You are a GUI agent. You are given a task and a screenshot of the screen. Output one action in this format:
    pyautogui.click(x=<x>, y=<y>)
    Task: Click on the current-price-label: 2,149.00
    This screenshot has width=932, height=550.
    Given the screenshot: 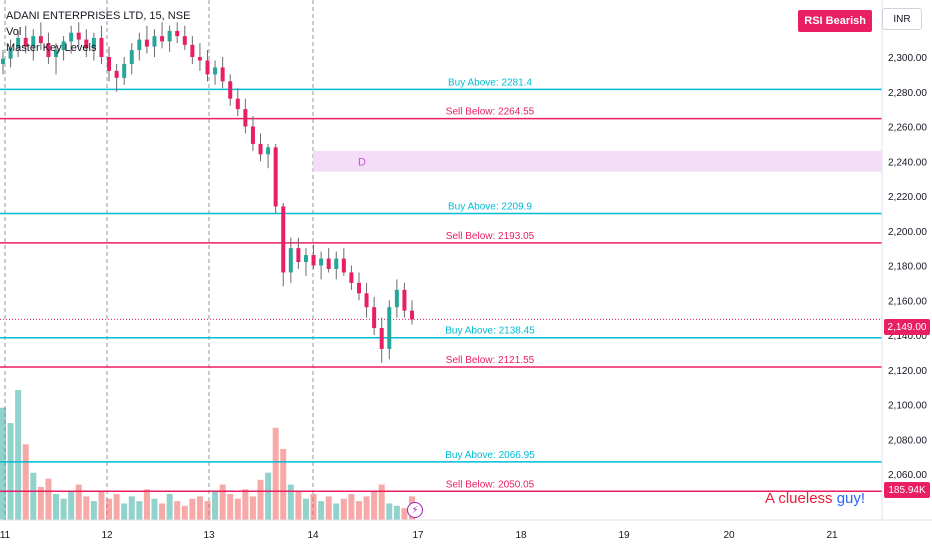 What is the action you would take?
    pyautogui.click(x=907, y=327)
    